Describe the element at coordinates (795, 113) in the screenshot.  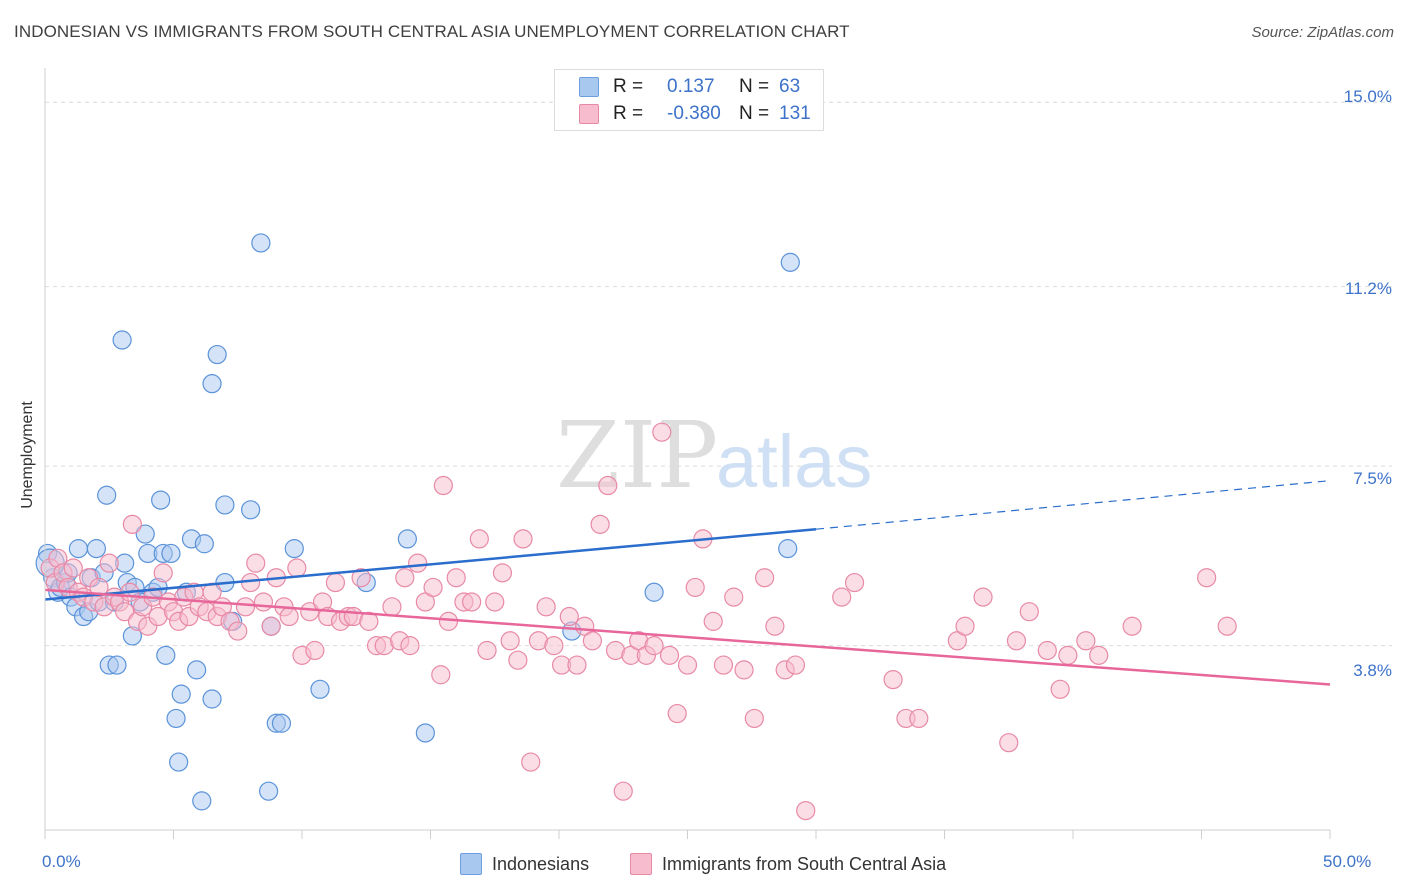
I see `legend-n-value: 131` at that location.